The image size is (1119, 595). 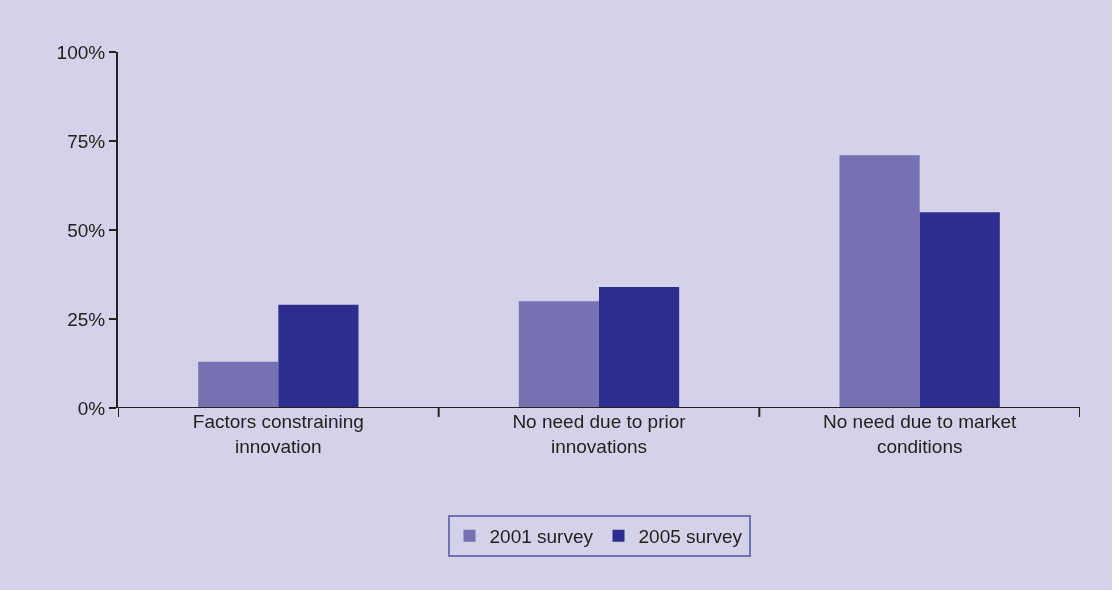 I want to click on y-tick-label: 75%, so click(x=86, y=141).